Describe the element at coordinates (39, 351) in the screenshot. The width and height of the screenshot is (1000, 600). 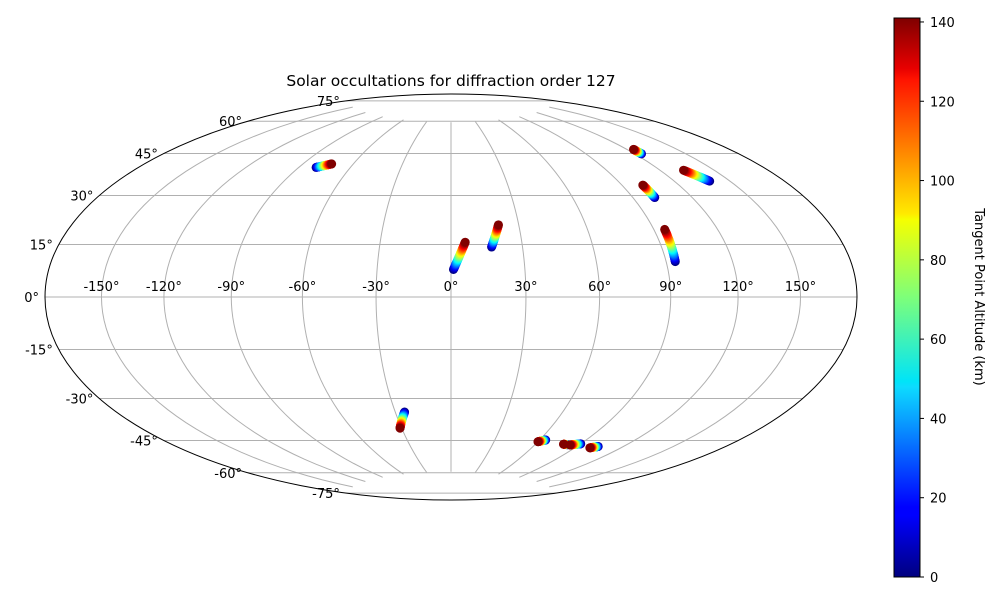
I see `latitude-tick-label: -15°` at that location.